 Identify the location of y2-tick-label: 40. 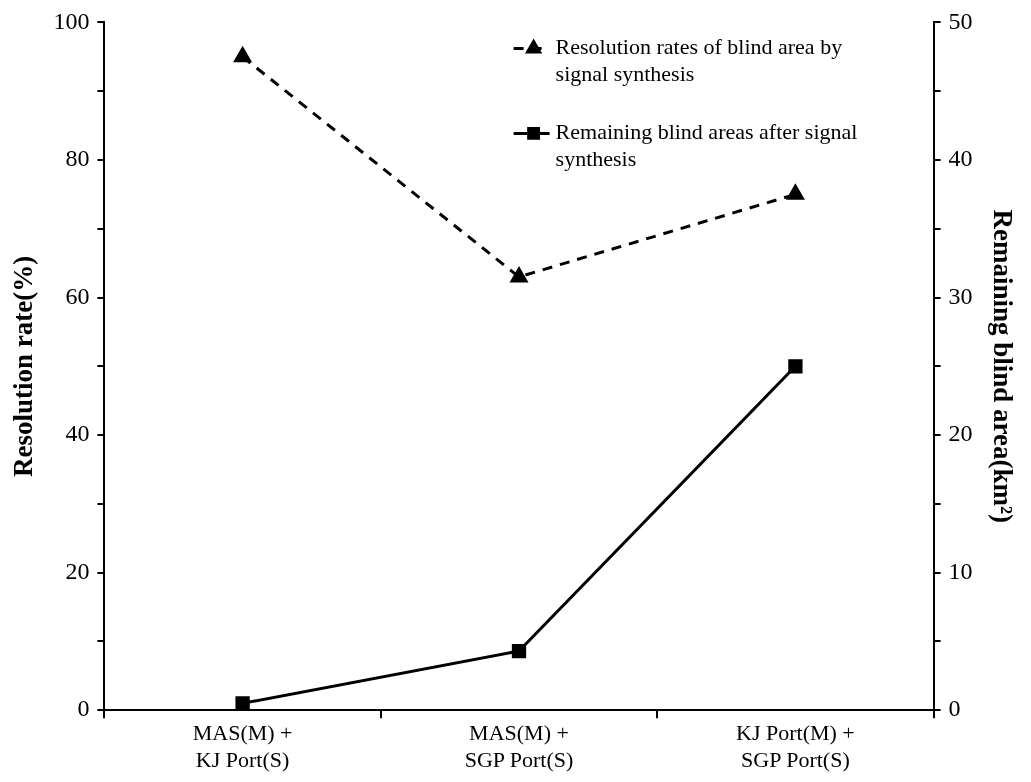
(960, 158).